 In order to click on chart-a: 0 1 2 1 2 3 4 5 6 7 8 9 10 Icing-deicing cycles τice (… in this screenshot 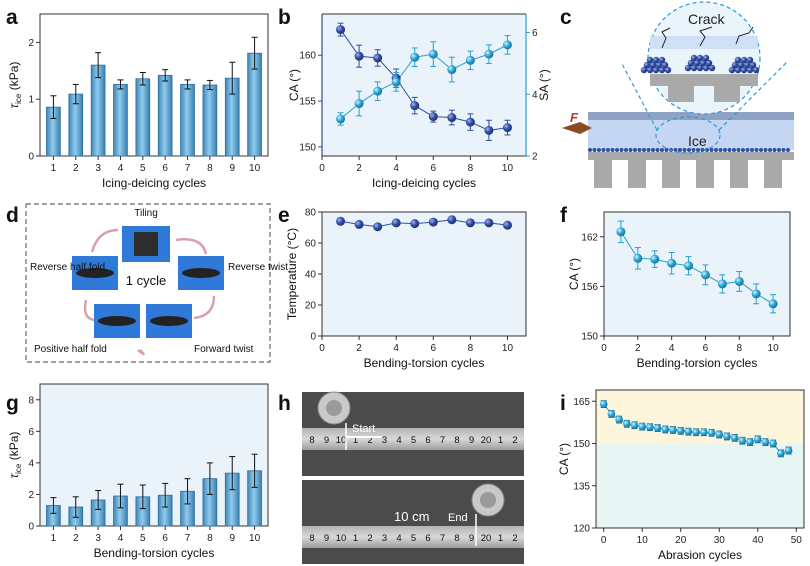, I will do `click(138, 101)`.